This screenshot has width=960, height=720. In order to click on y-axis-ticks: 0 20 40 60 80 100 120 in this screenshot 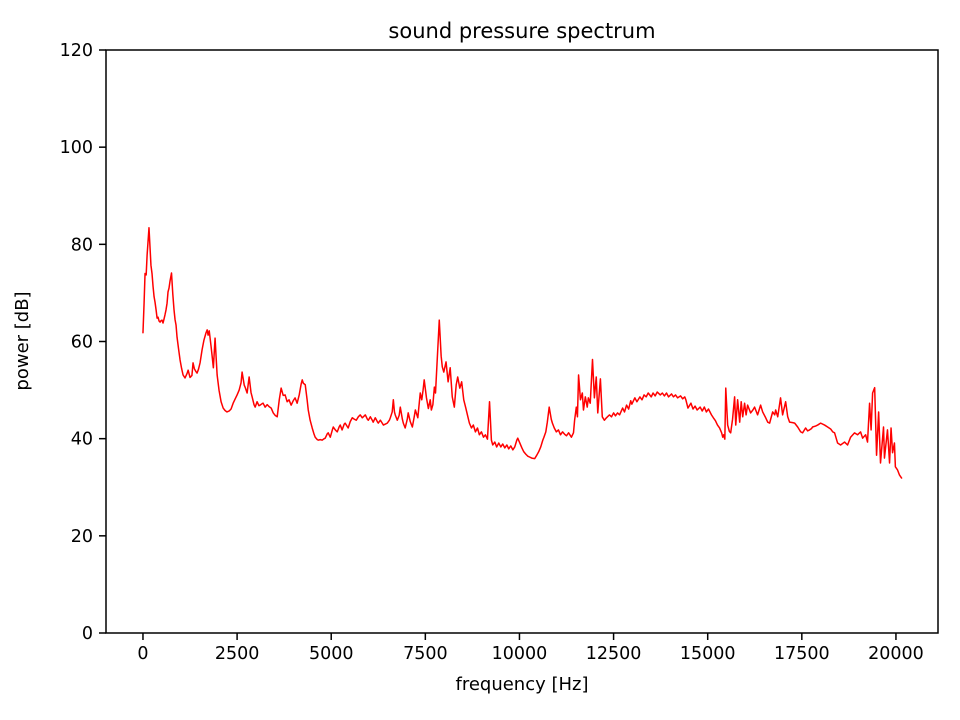, I will do `click(83, 342)`.